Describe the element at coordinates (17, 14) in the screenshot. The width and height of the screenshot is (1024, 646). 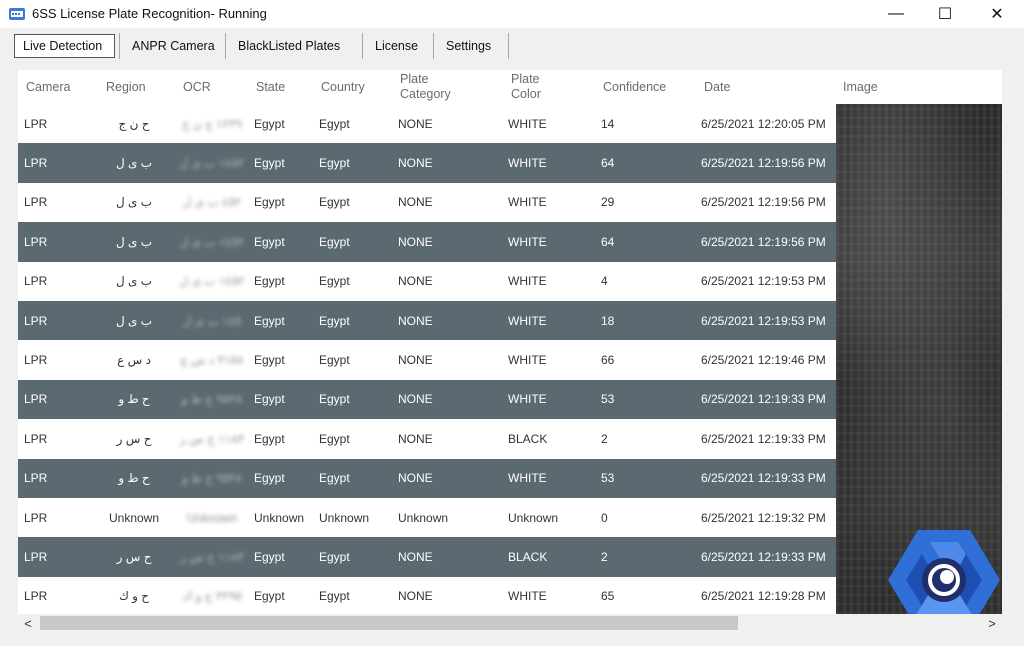
I see `app-icon` at that location.